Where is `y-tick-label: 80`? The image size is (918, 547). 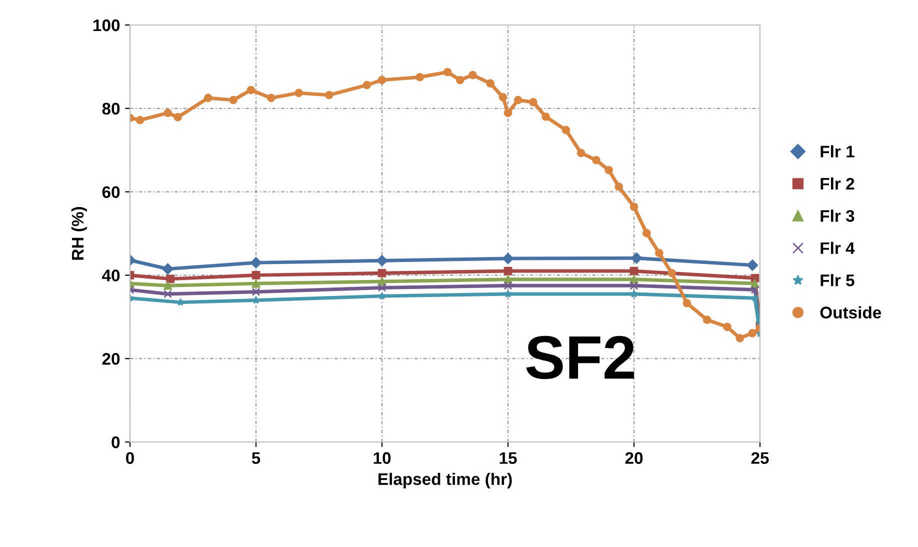 y-tick-label: 80 is located at coordinates (111, 108).